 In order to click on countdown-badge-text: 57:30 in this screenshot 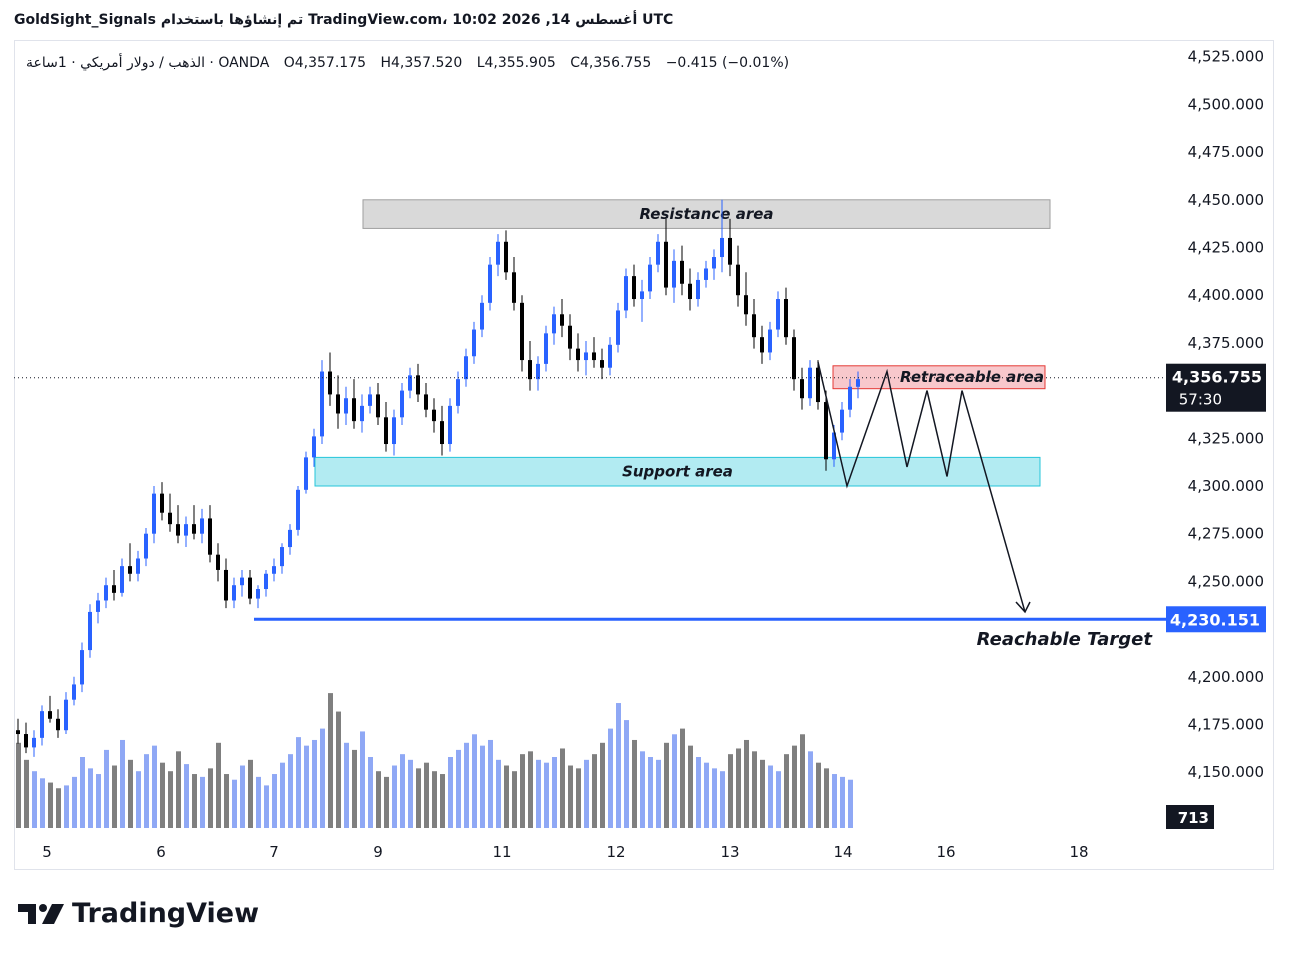, I will do `click(1200, 400)`.